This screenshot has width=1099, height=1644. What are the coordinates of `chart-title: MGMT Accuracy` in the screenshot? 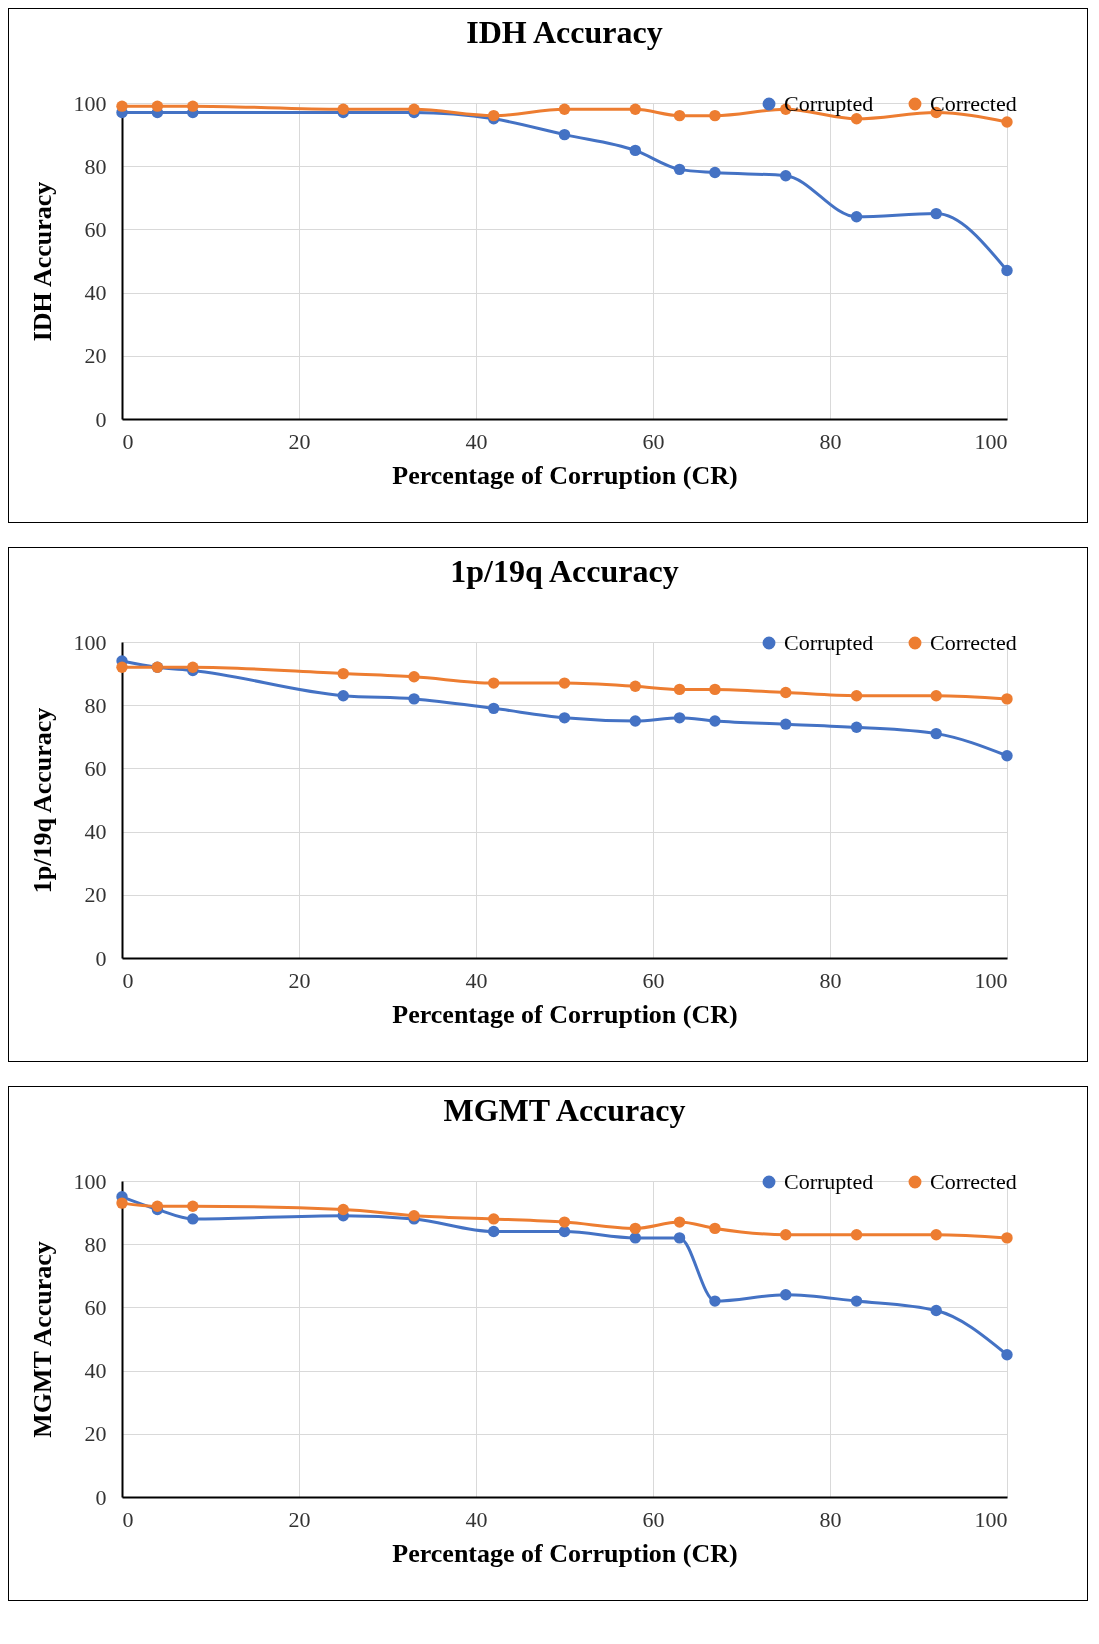 It's located at (564, 1110).